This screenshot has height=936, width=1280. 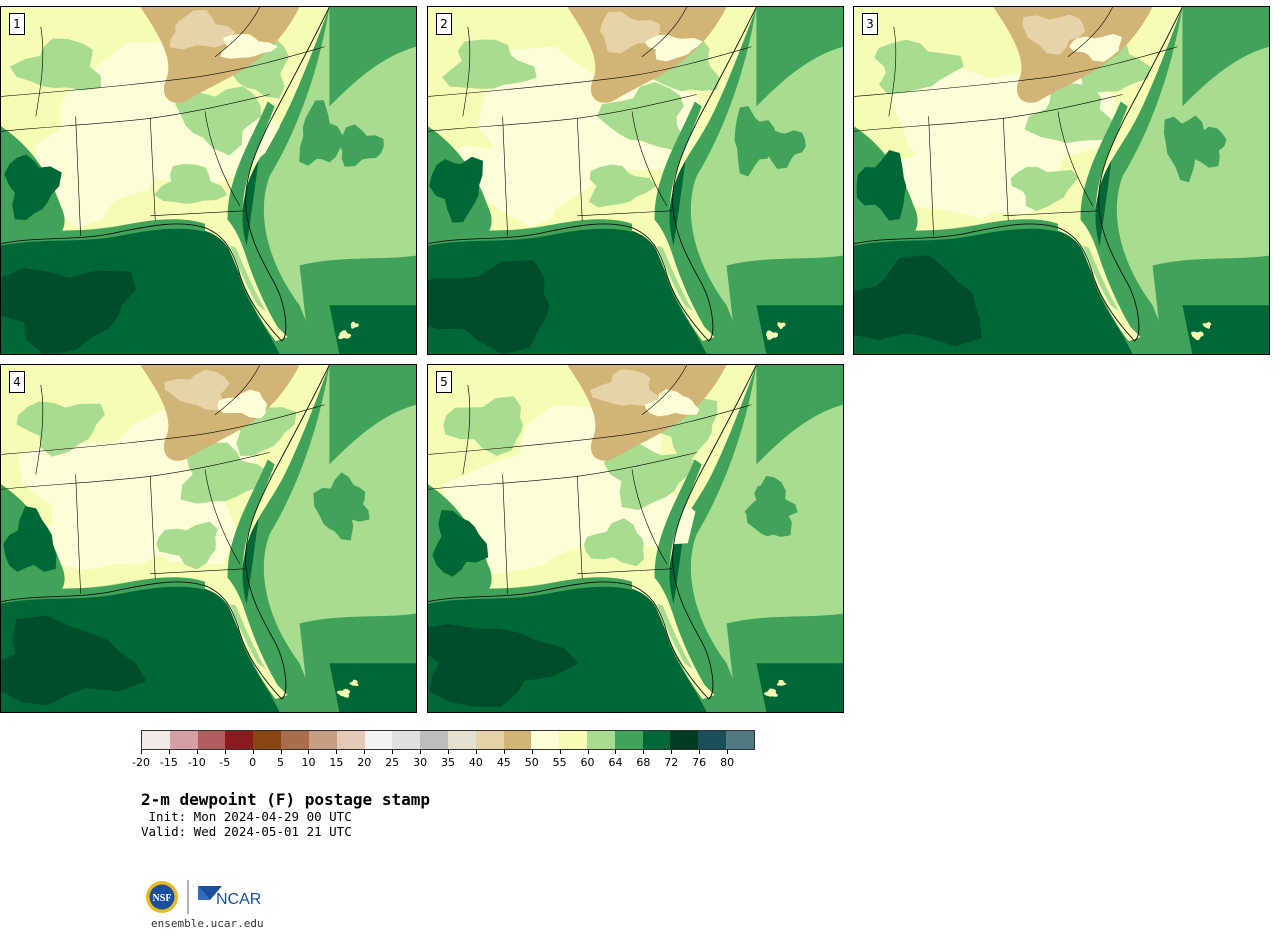 I want to click on colorbar-tick-label: -20, so click(x=141, y=762).